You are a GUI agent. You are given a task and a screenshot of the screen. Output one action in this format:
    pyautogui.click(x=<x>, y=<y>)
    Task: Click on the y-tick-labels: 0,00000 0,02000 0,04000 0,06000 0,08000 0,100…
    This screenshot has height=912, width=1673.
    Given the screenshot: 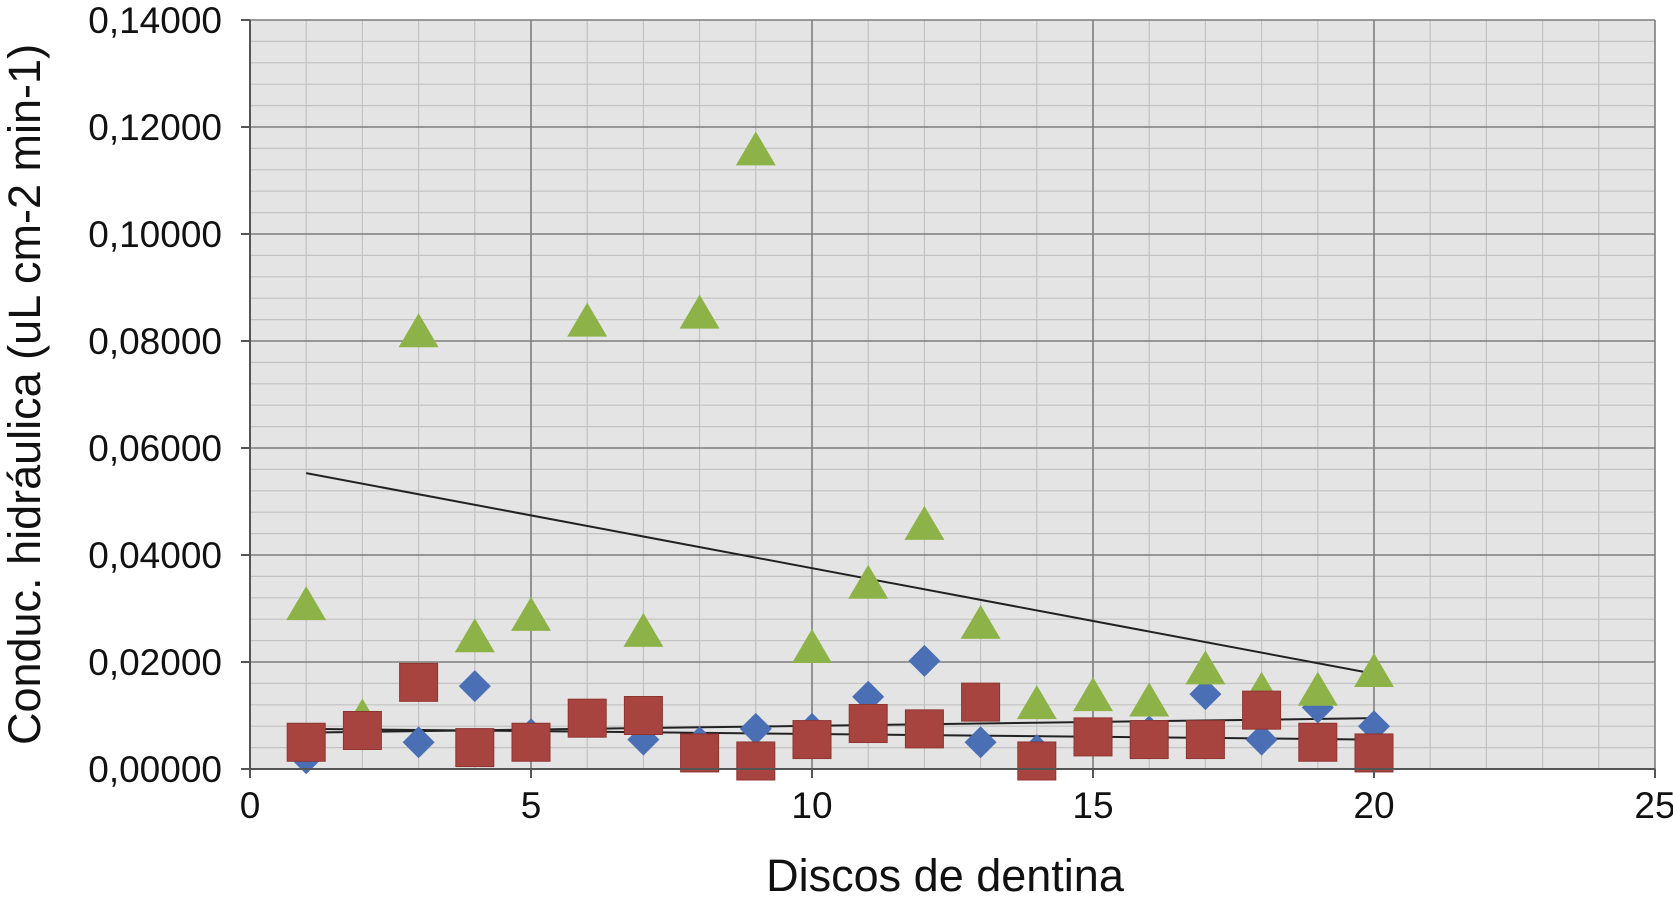 What is the action you would take?
    pyautogui.click(x=155, y=395)
    